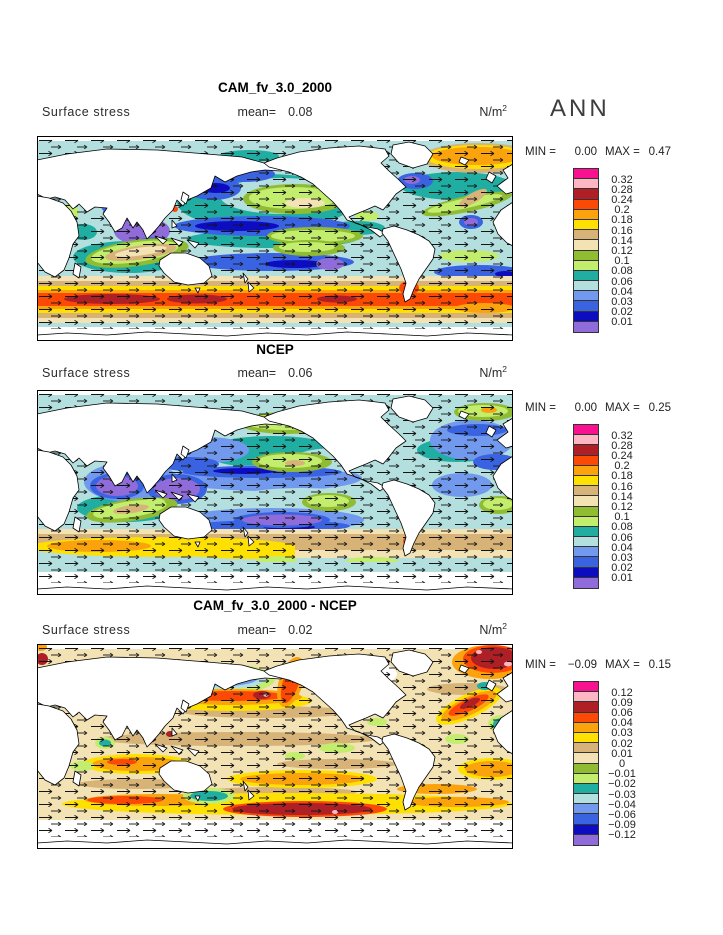  What do you see at coordinates (659, 152) in the screenshot?
I see `max-value: 0.47` at bounding box center [659, 152].